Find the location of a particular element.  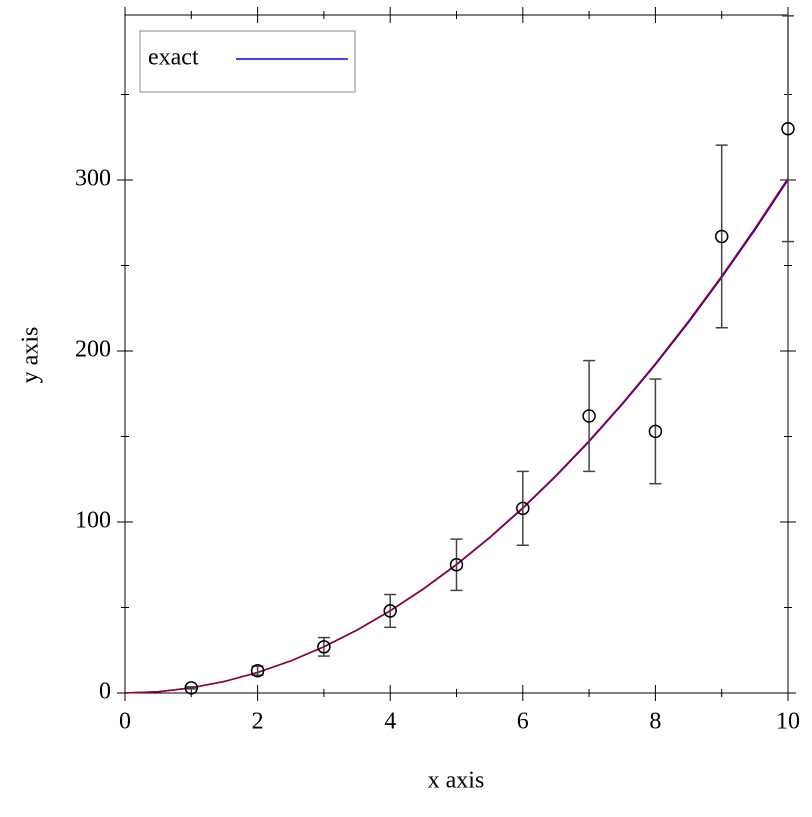

x-tick-label: 2 is located at coordinates (258, 722).